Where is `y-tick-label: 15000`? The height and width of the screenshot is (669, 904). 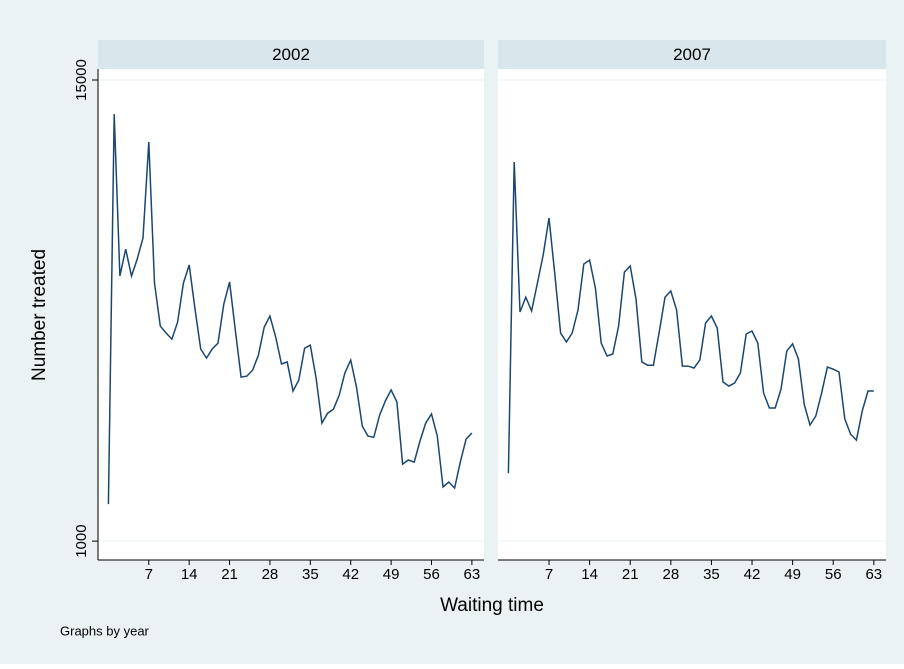
y-tick-label: 15000 is located at coordinates (81, 80).